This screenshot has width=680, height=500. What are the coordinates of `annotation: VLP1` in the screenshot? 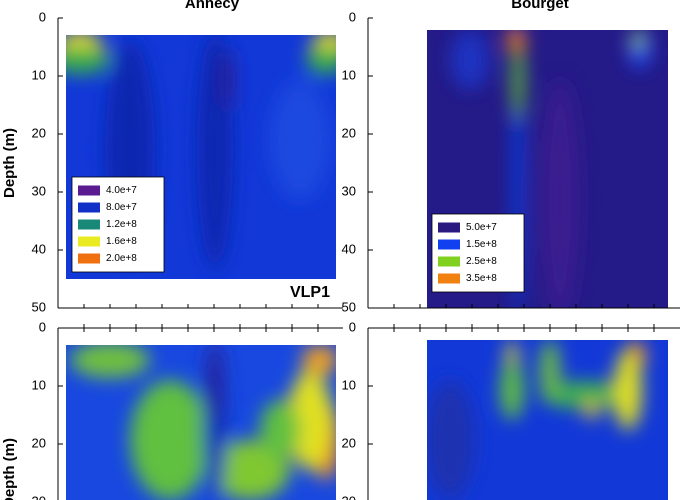 It's located at (310, 292).